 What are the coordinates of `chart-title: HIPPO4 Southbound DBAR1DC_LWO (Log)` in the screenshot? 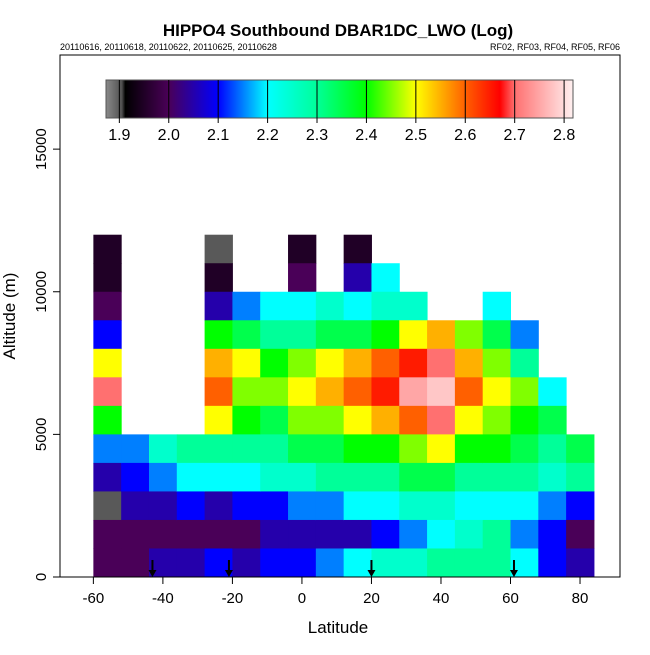 It's located at (338, 30).